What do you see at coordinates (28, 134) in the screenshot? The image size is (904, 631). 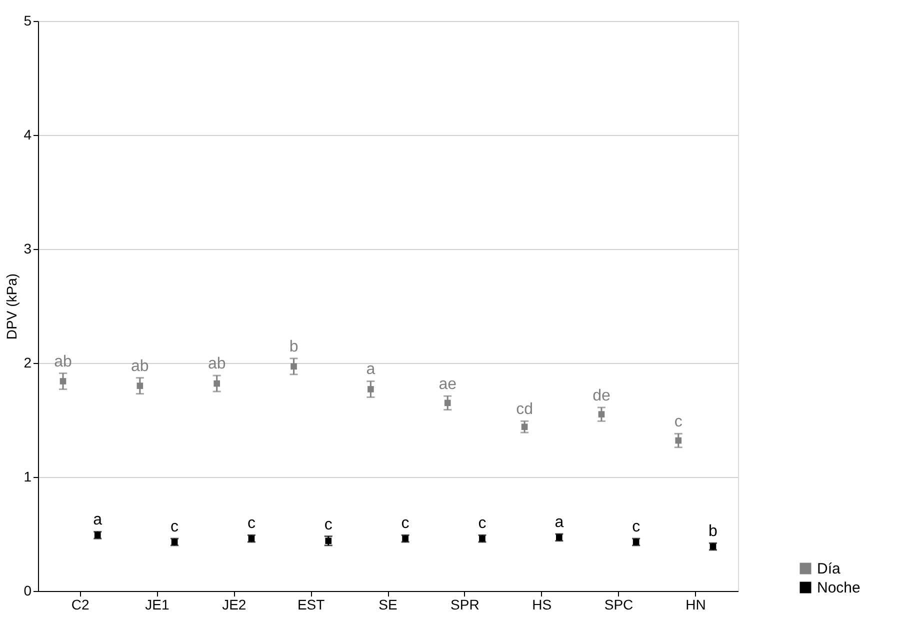 I see `y-tick-label: 4` at bounding box center [28, 134].